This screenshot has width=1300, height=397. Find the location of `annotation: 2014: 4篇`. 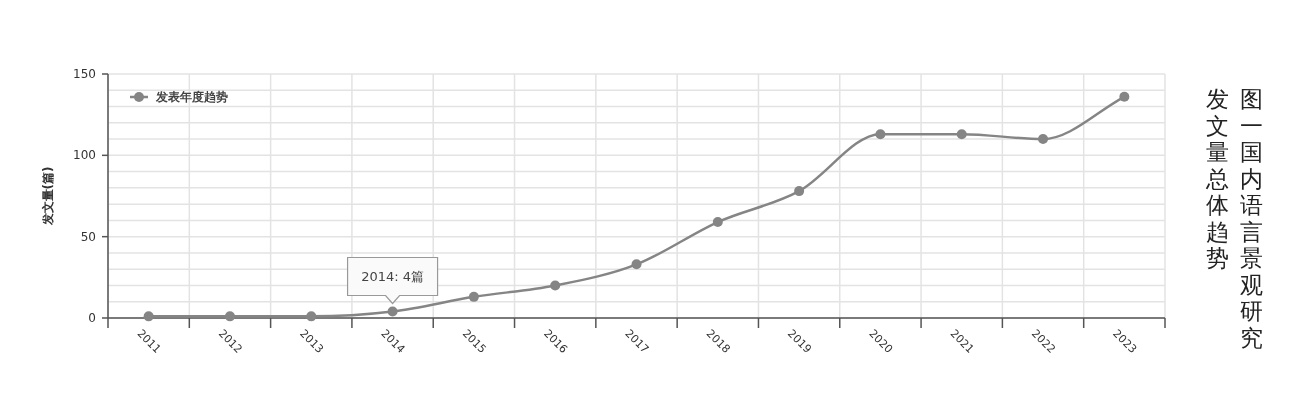

annotation: 2014: 4篇 is located at coordinates (393, 277).